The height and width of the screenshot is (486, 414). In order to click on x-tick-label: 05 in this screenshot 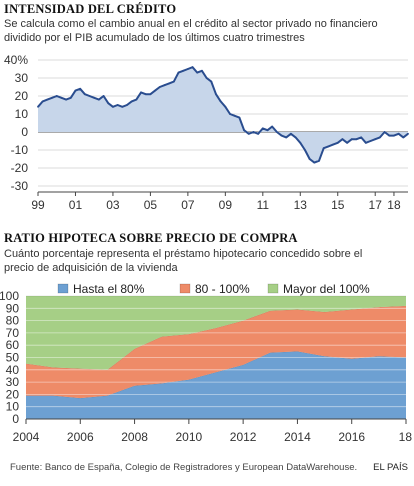, I will do `click(151, 205)`.